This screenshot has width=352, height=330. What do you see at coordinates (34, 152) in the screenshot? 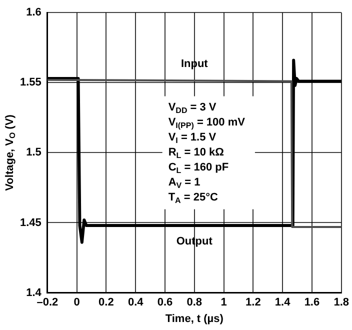
I see `y-tick-label: 1.5` at bounding box center [34, 152].